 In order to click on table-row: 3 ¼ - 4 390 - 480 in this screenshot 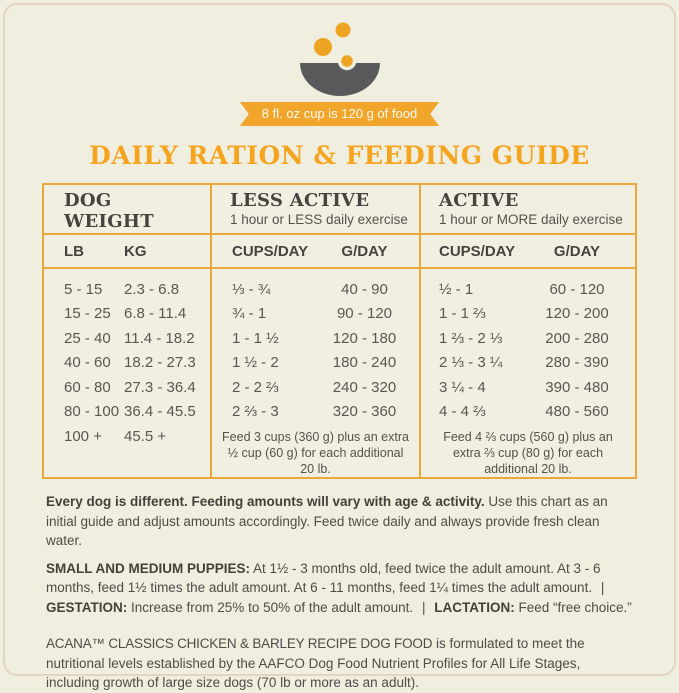, I will do `click(524, 387)`.